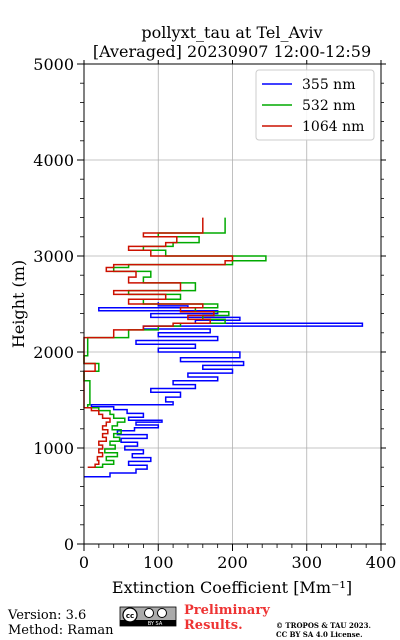 Image resolution: width=400 pixels, height=640 pixels. I want to click on y-tick-label: 3000, so click(53, 256).